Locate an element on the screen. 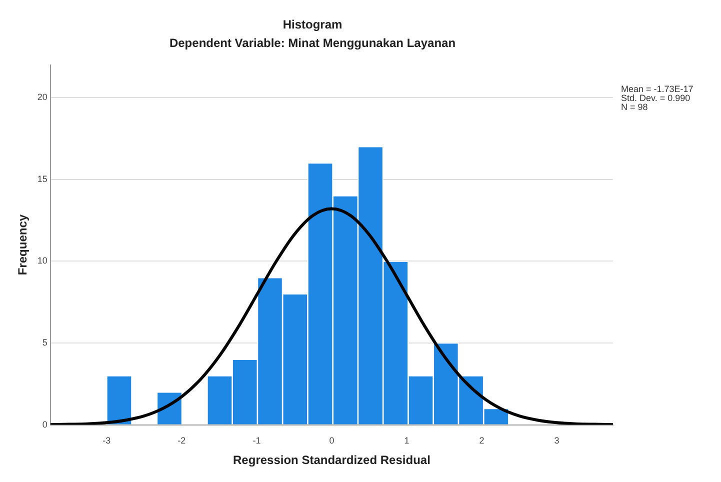 This screenshot has height=482, width=721. y-tick-label: 20 is located at coordinates (42, 97).